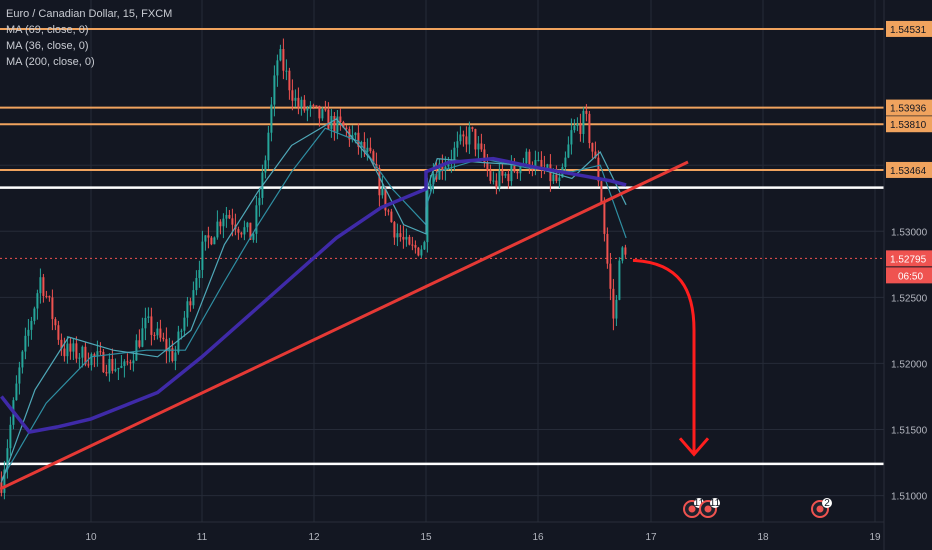  Describe the element at coordinates (763, 537) in the screenshot. I see `x-tick-label: 18` at that location.